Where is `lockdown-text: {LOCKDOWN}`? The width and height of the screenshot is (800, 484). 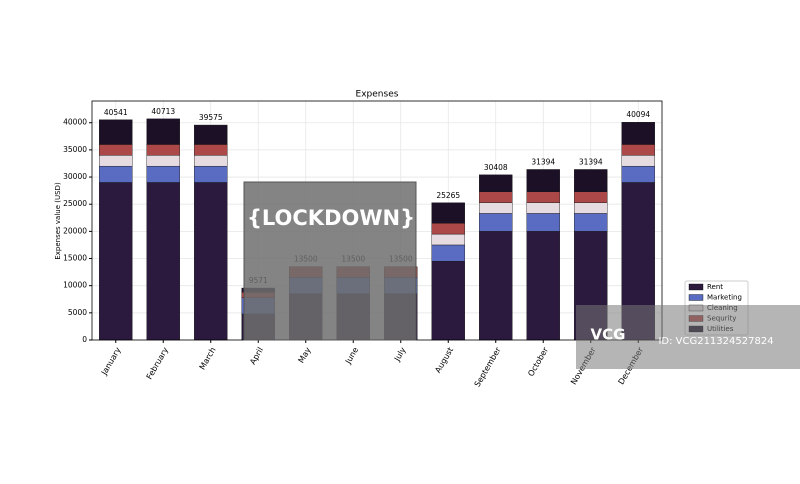 lockdown-text: {LOCKDOWN} is located at coordinates (331, 218).